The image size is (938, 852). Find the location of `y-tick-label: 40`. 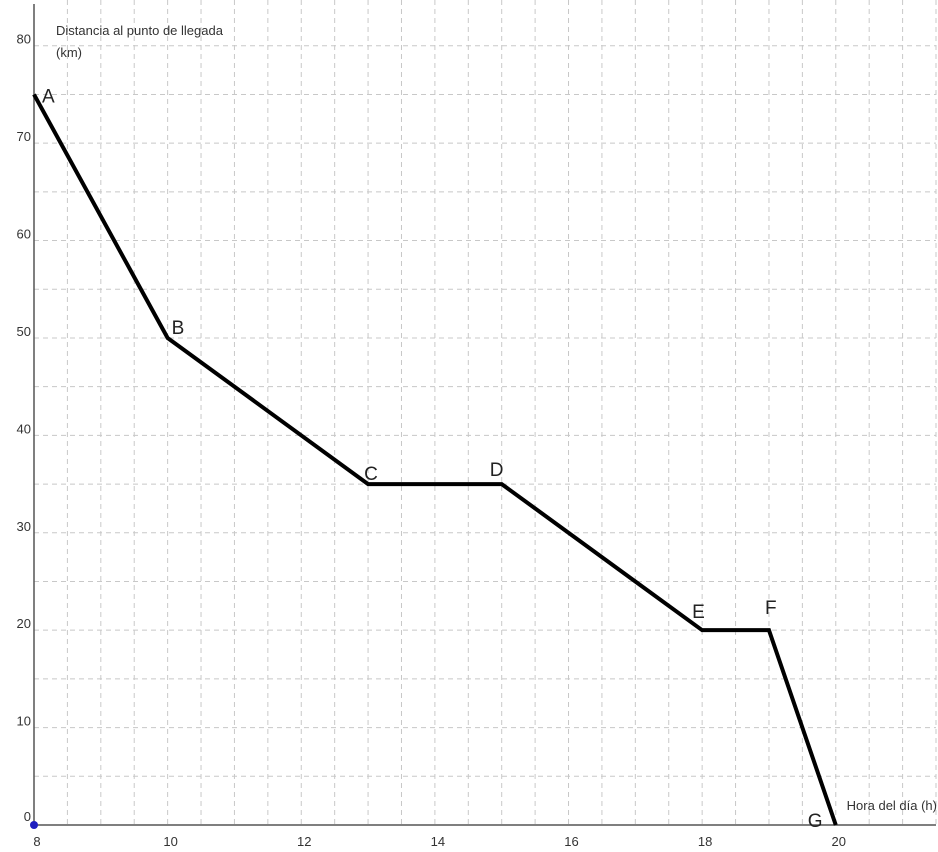

y-tick-label: 40 is located at coordinates (24, 428).